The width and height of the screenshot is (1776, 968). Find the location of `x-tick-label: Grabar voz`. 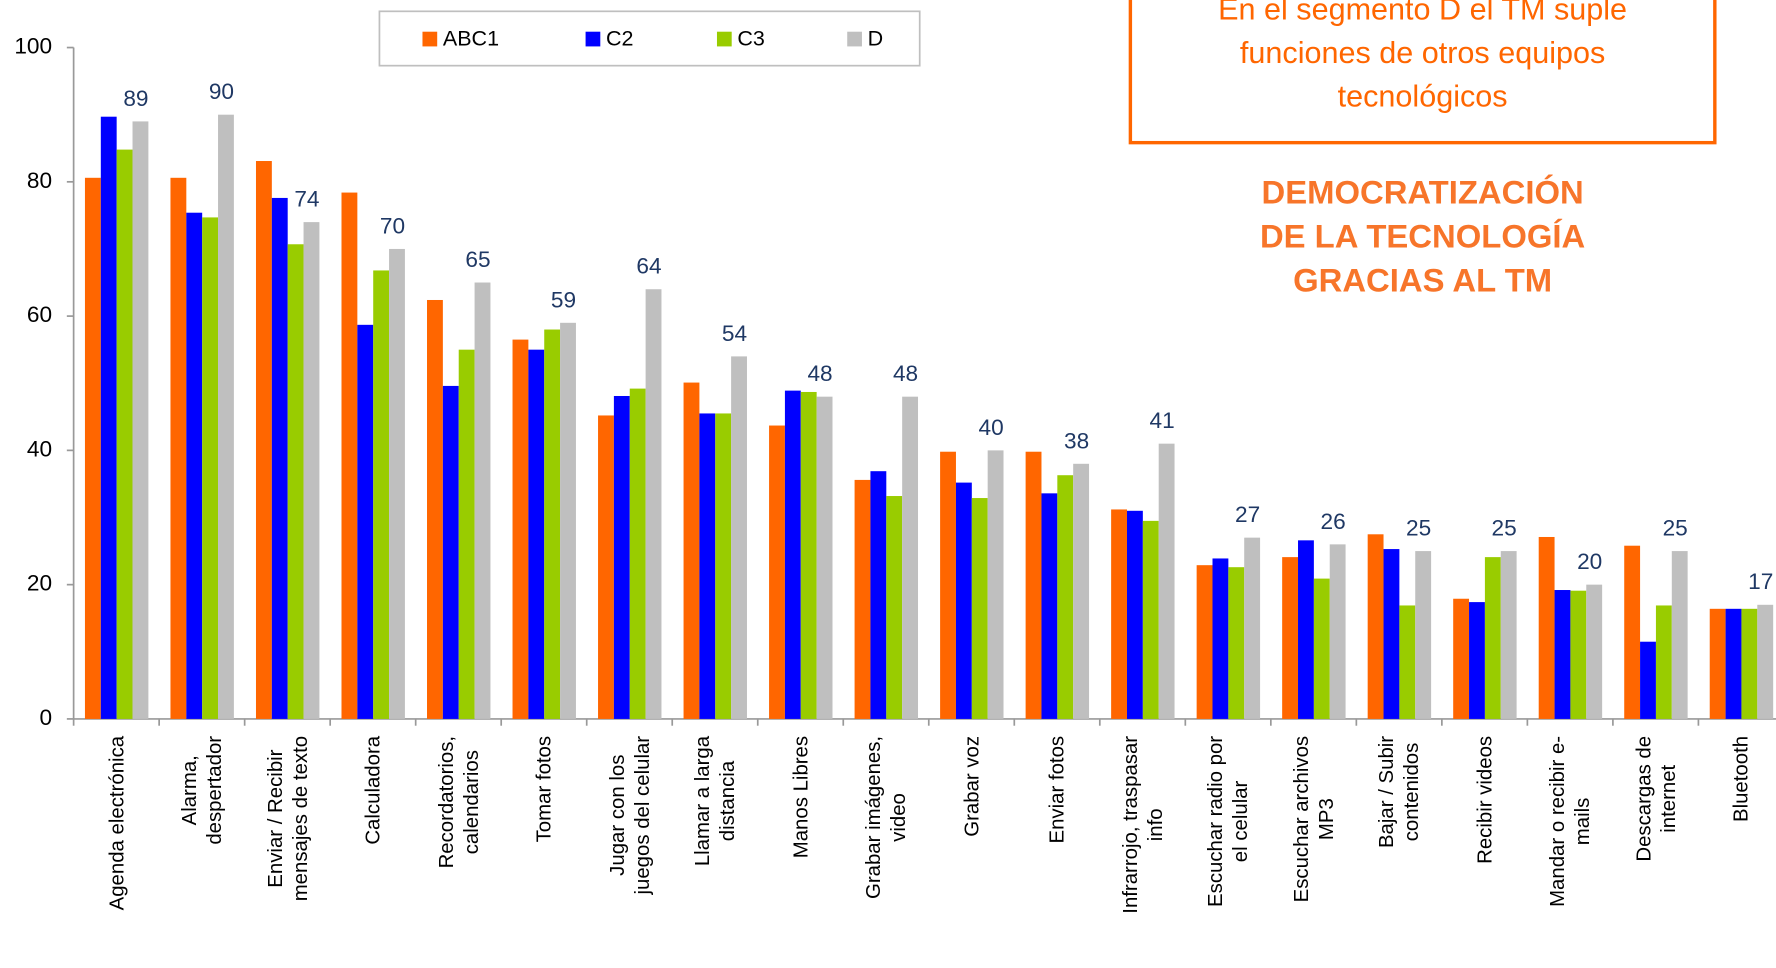

x-tick-label: Grabar voz is located at coordinates (971, 786).